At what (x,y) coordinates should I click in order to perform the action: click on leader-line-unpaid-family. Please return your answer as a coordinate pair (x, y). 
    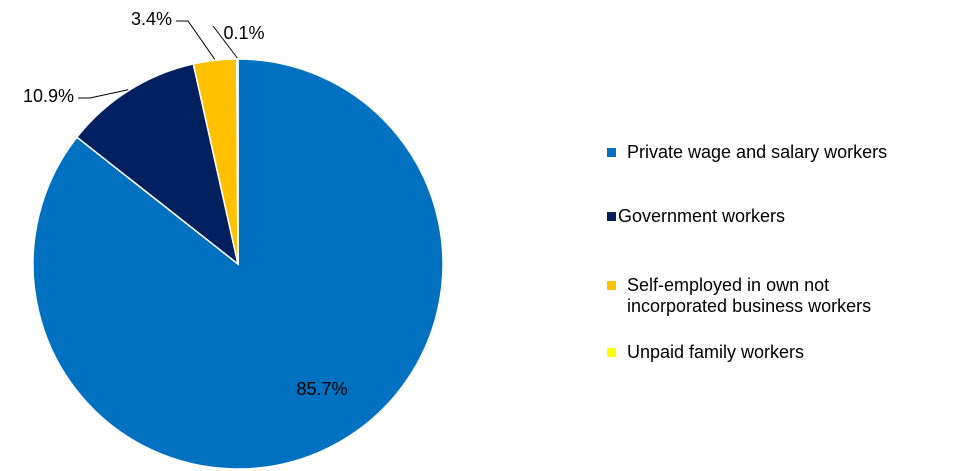
    Looking at the image, I should click on (225, 42).